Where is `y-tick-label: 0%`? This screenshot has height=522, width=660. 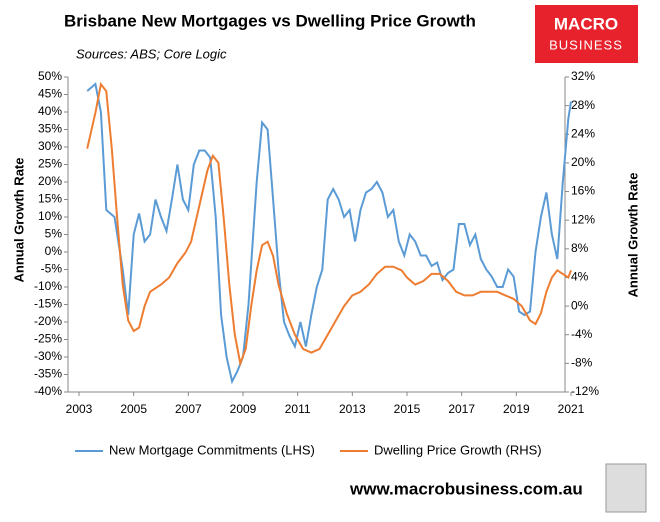
y-tick-label: 0% is located at coordinates (54, 251).